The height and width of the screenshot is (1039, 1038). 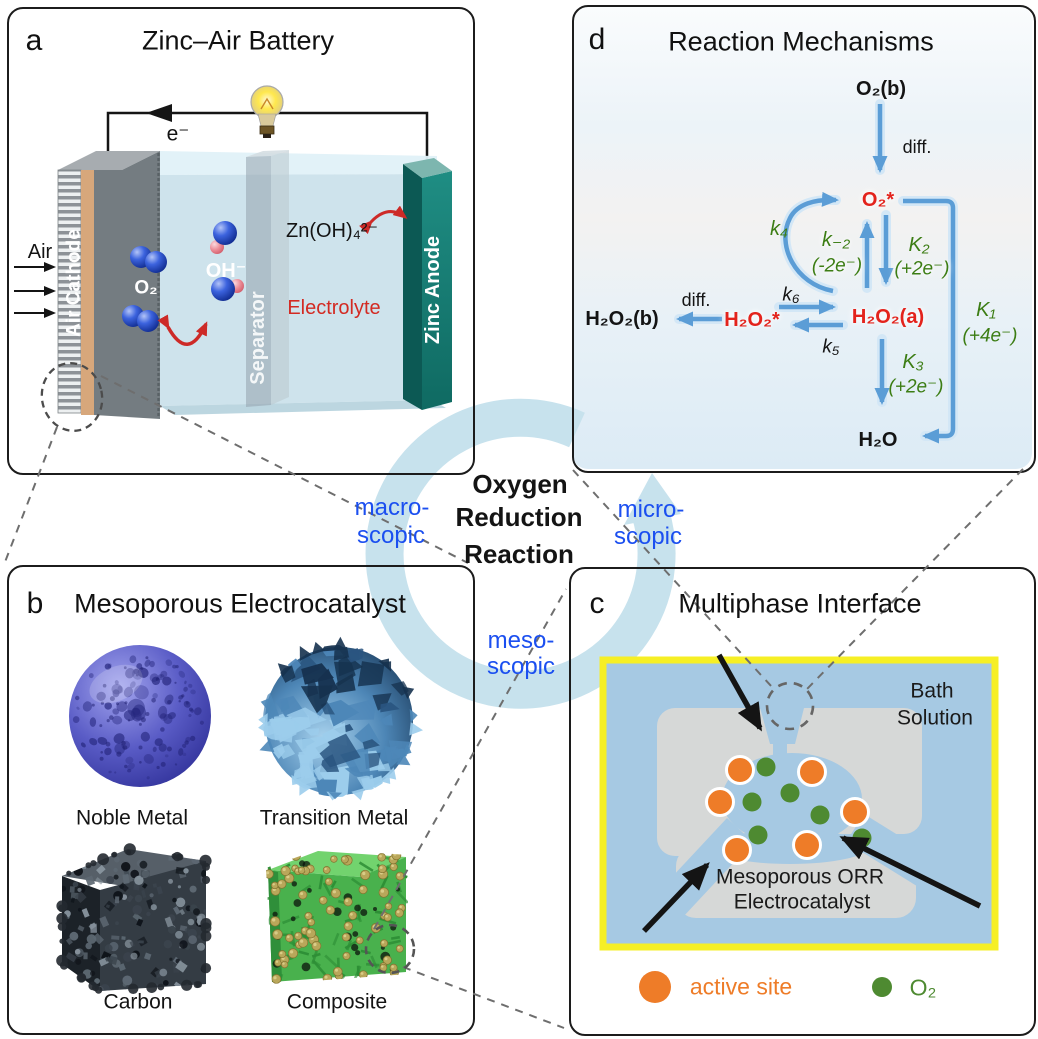 I want to click on K1-label: K₁, so click(x=986, y=310).